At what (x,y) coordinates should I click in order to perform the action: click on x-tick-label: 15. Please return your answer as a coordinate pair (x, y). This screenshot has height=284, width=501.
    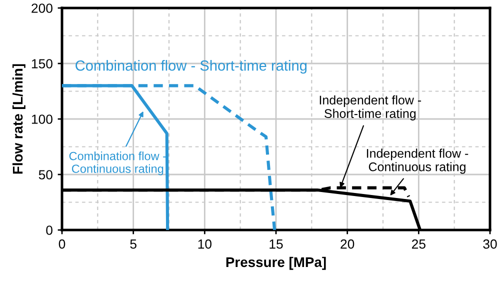
    Looking at the image, I should click on (276, 244).